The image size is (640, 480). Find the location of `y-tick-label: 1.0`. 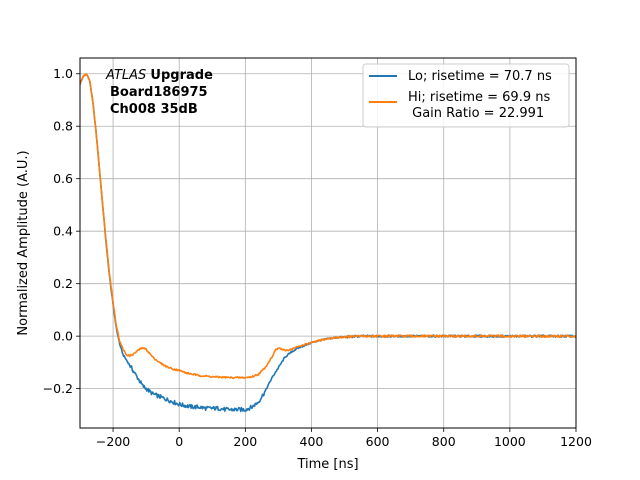

y-tick-label: 1.0 is located at coordinates (63, 73).